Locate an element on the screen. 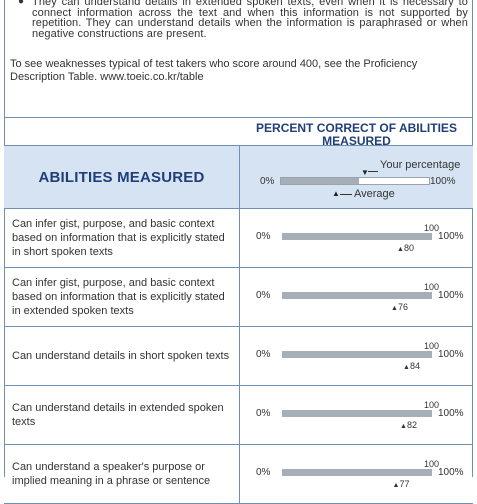 The width and height of the screenshot is (477, 504). percent-title: PERCENT CORRECT OF ABILITIES MEASURED is located at coordinates (356, 134).